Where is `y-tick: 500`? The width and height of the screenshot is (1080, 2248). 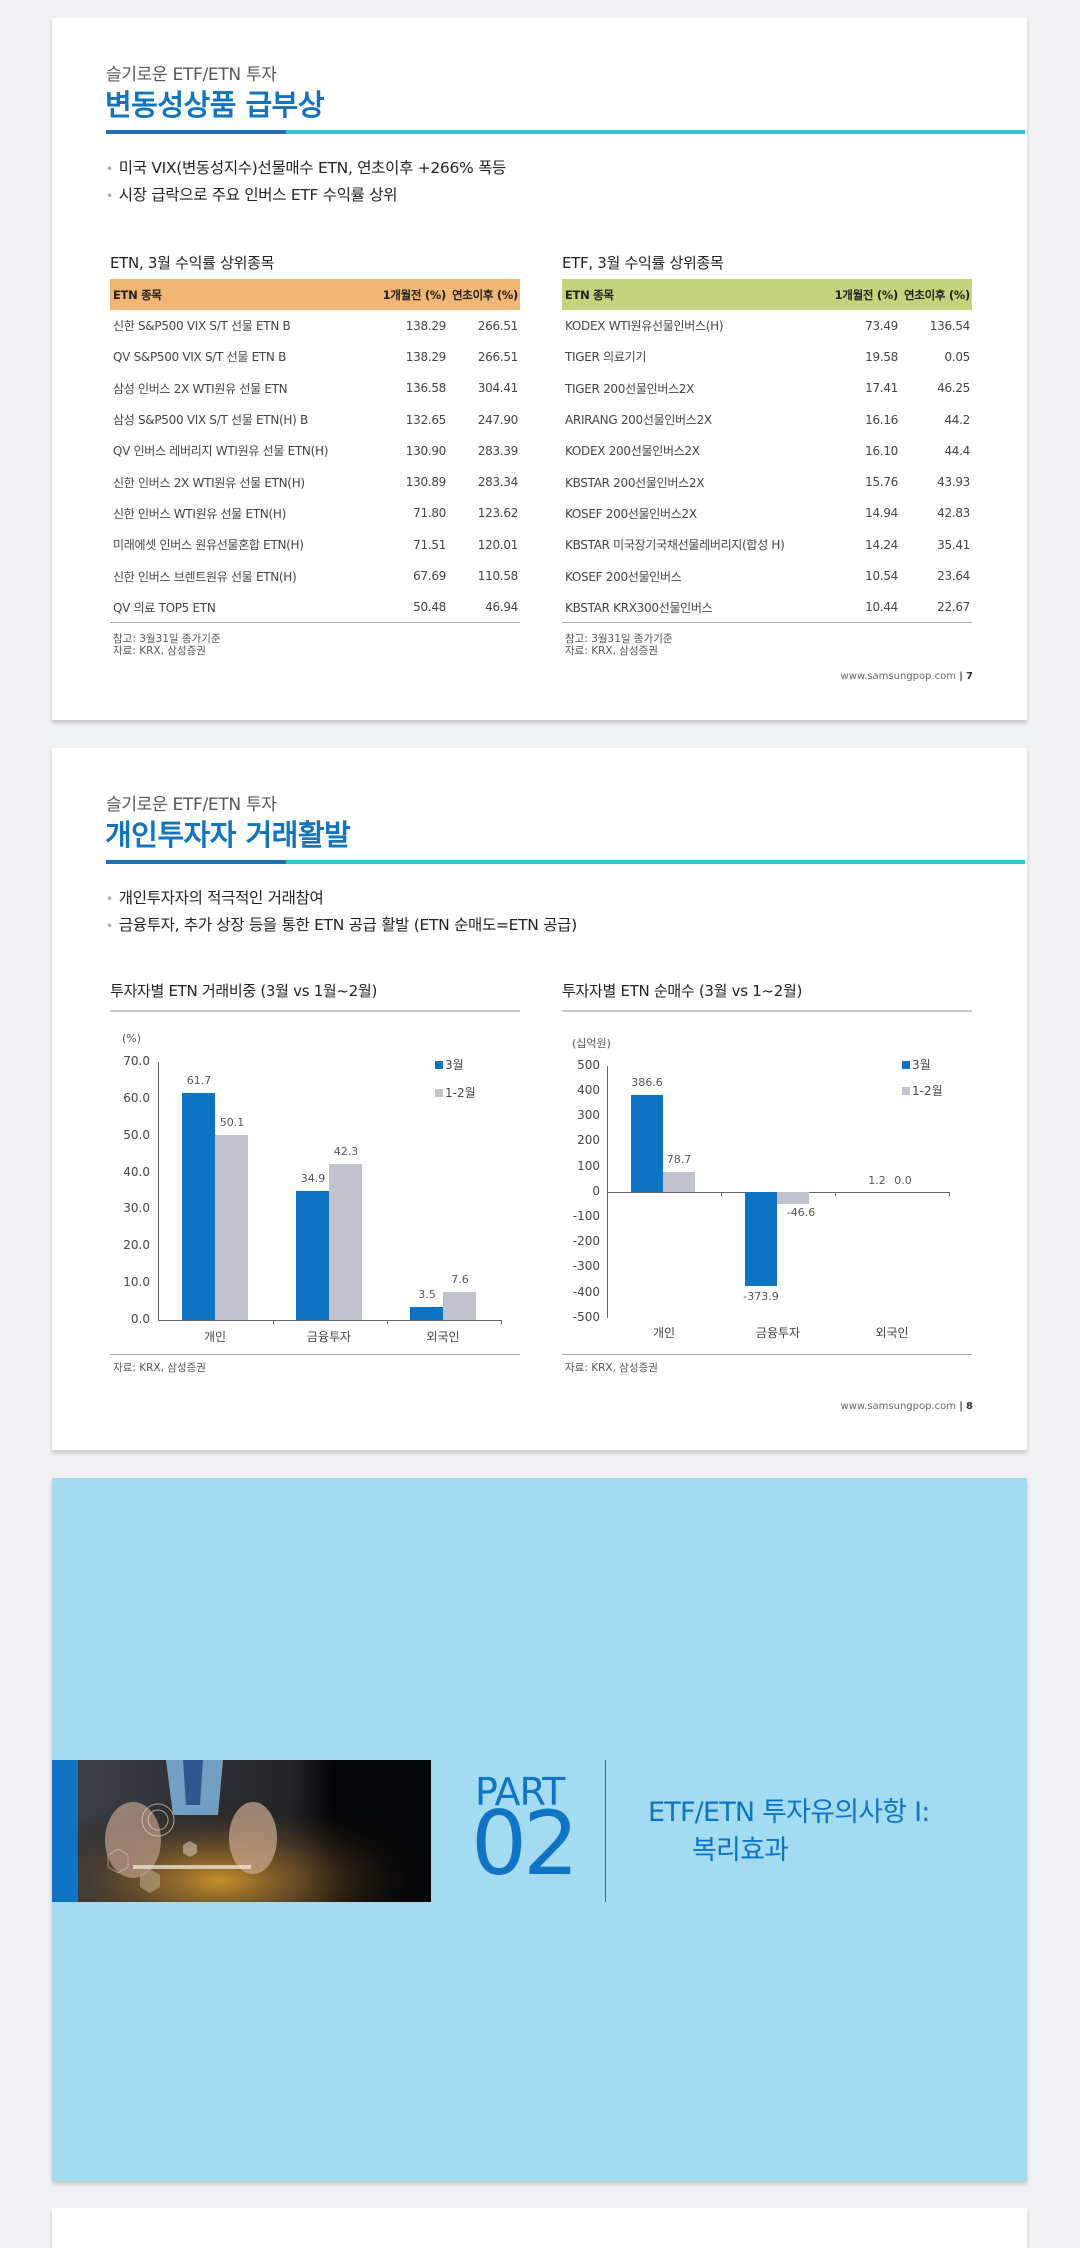 y-tick: 500 is located at coordinates (588, 1065).